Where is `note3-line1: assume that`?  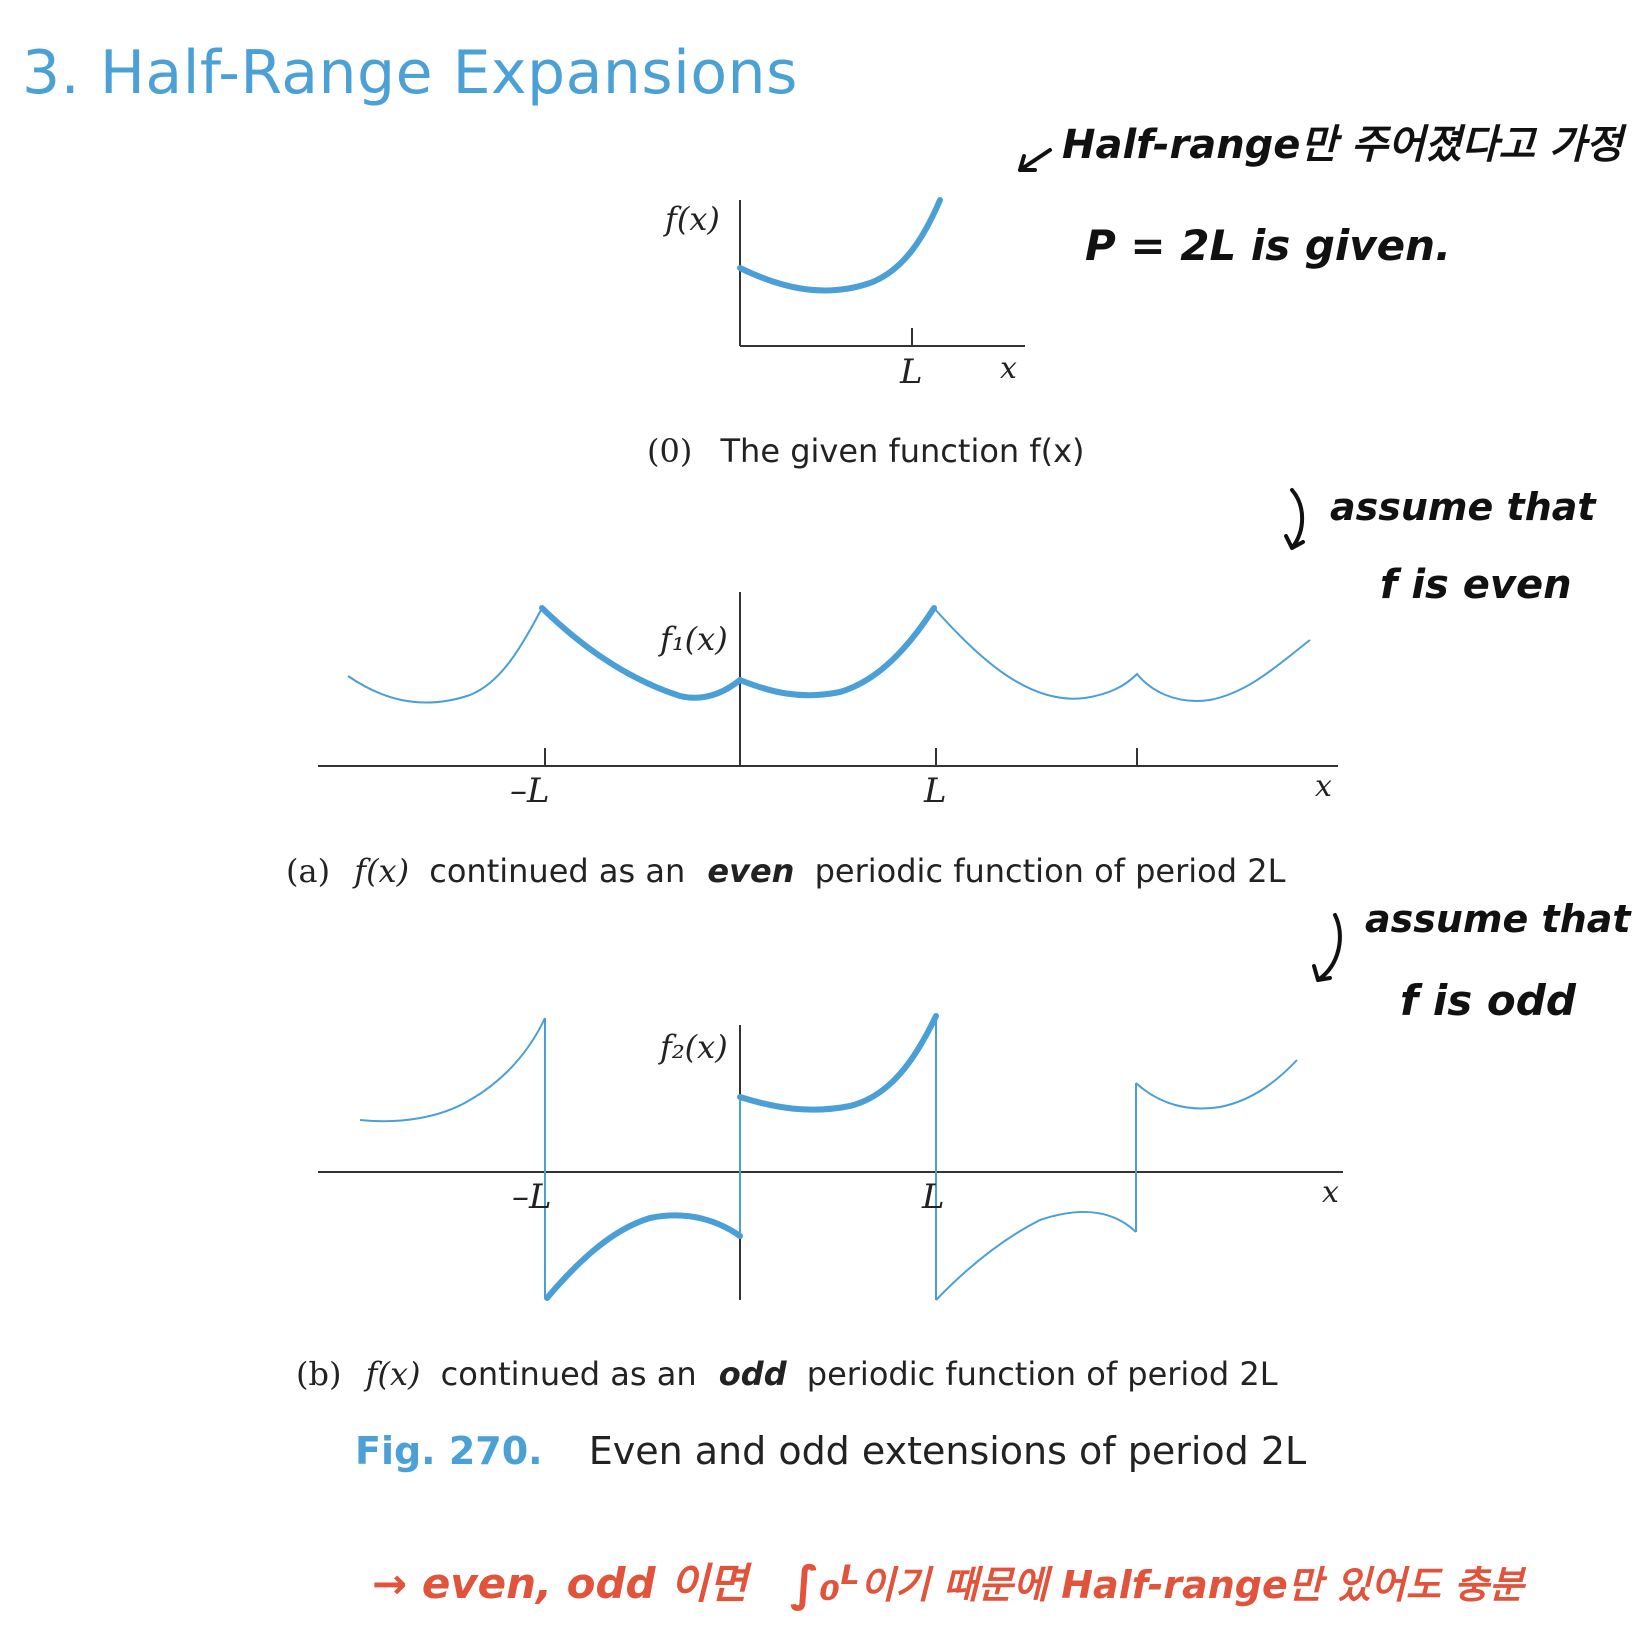 note3-line1: assume that is located at coordinates (1498, 919).